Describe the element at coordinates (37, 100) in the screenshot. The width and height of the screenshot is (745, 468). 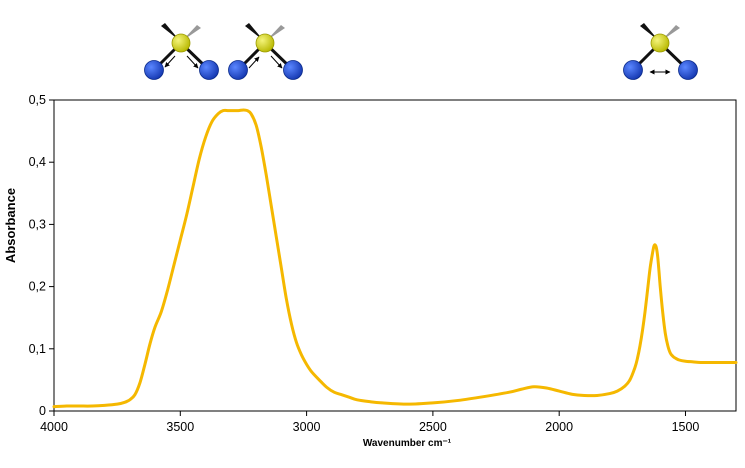
I see `y-tick-label: 0,5` at that location.